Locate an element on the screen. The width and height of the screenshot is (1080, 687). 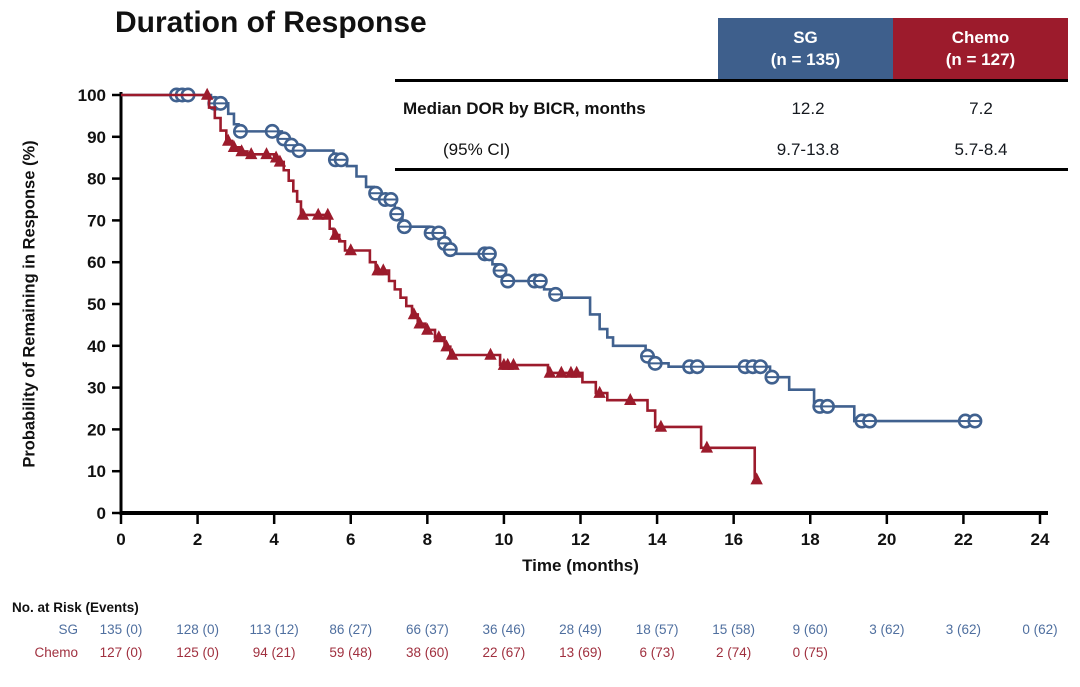
risk-cell: 113 (12) is located at coordinates (274, 629).